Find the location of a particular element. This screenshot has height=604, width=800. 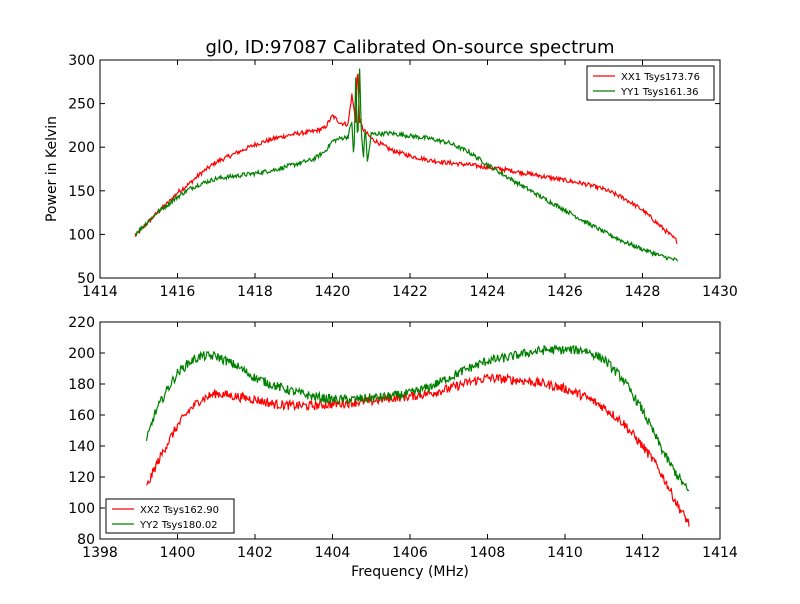

legend-label: XX1 Tsys173.76 is located at coordinates (660, 77).